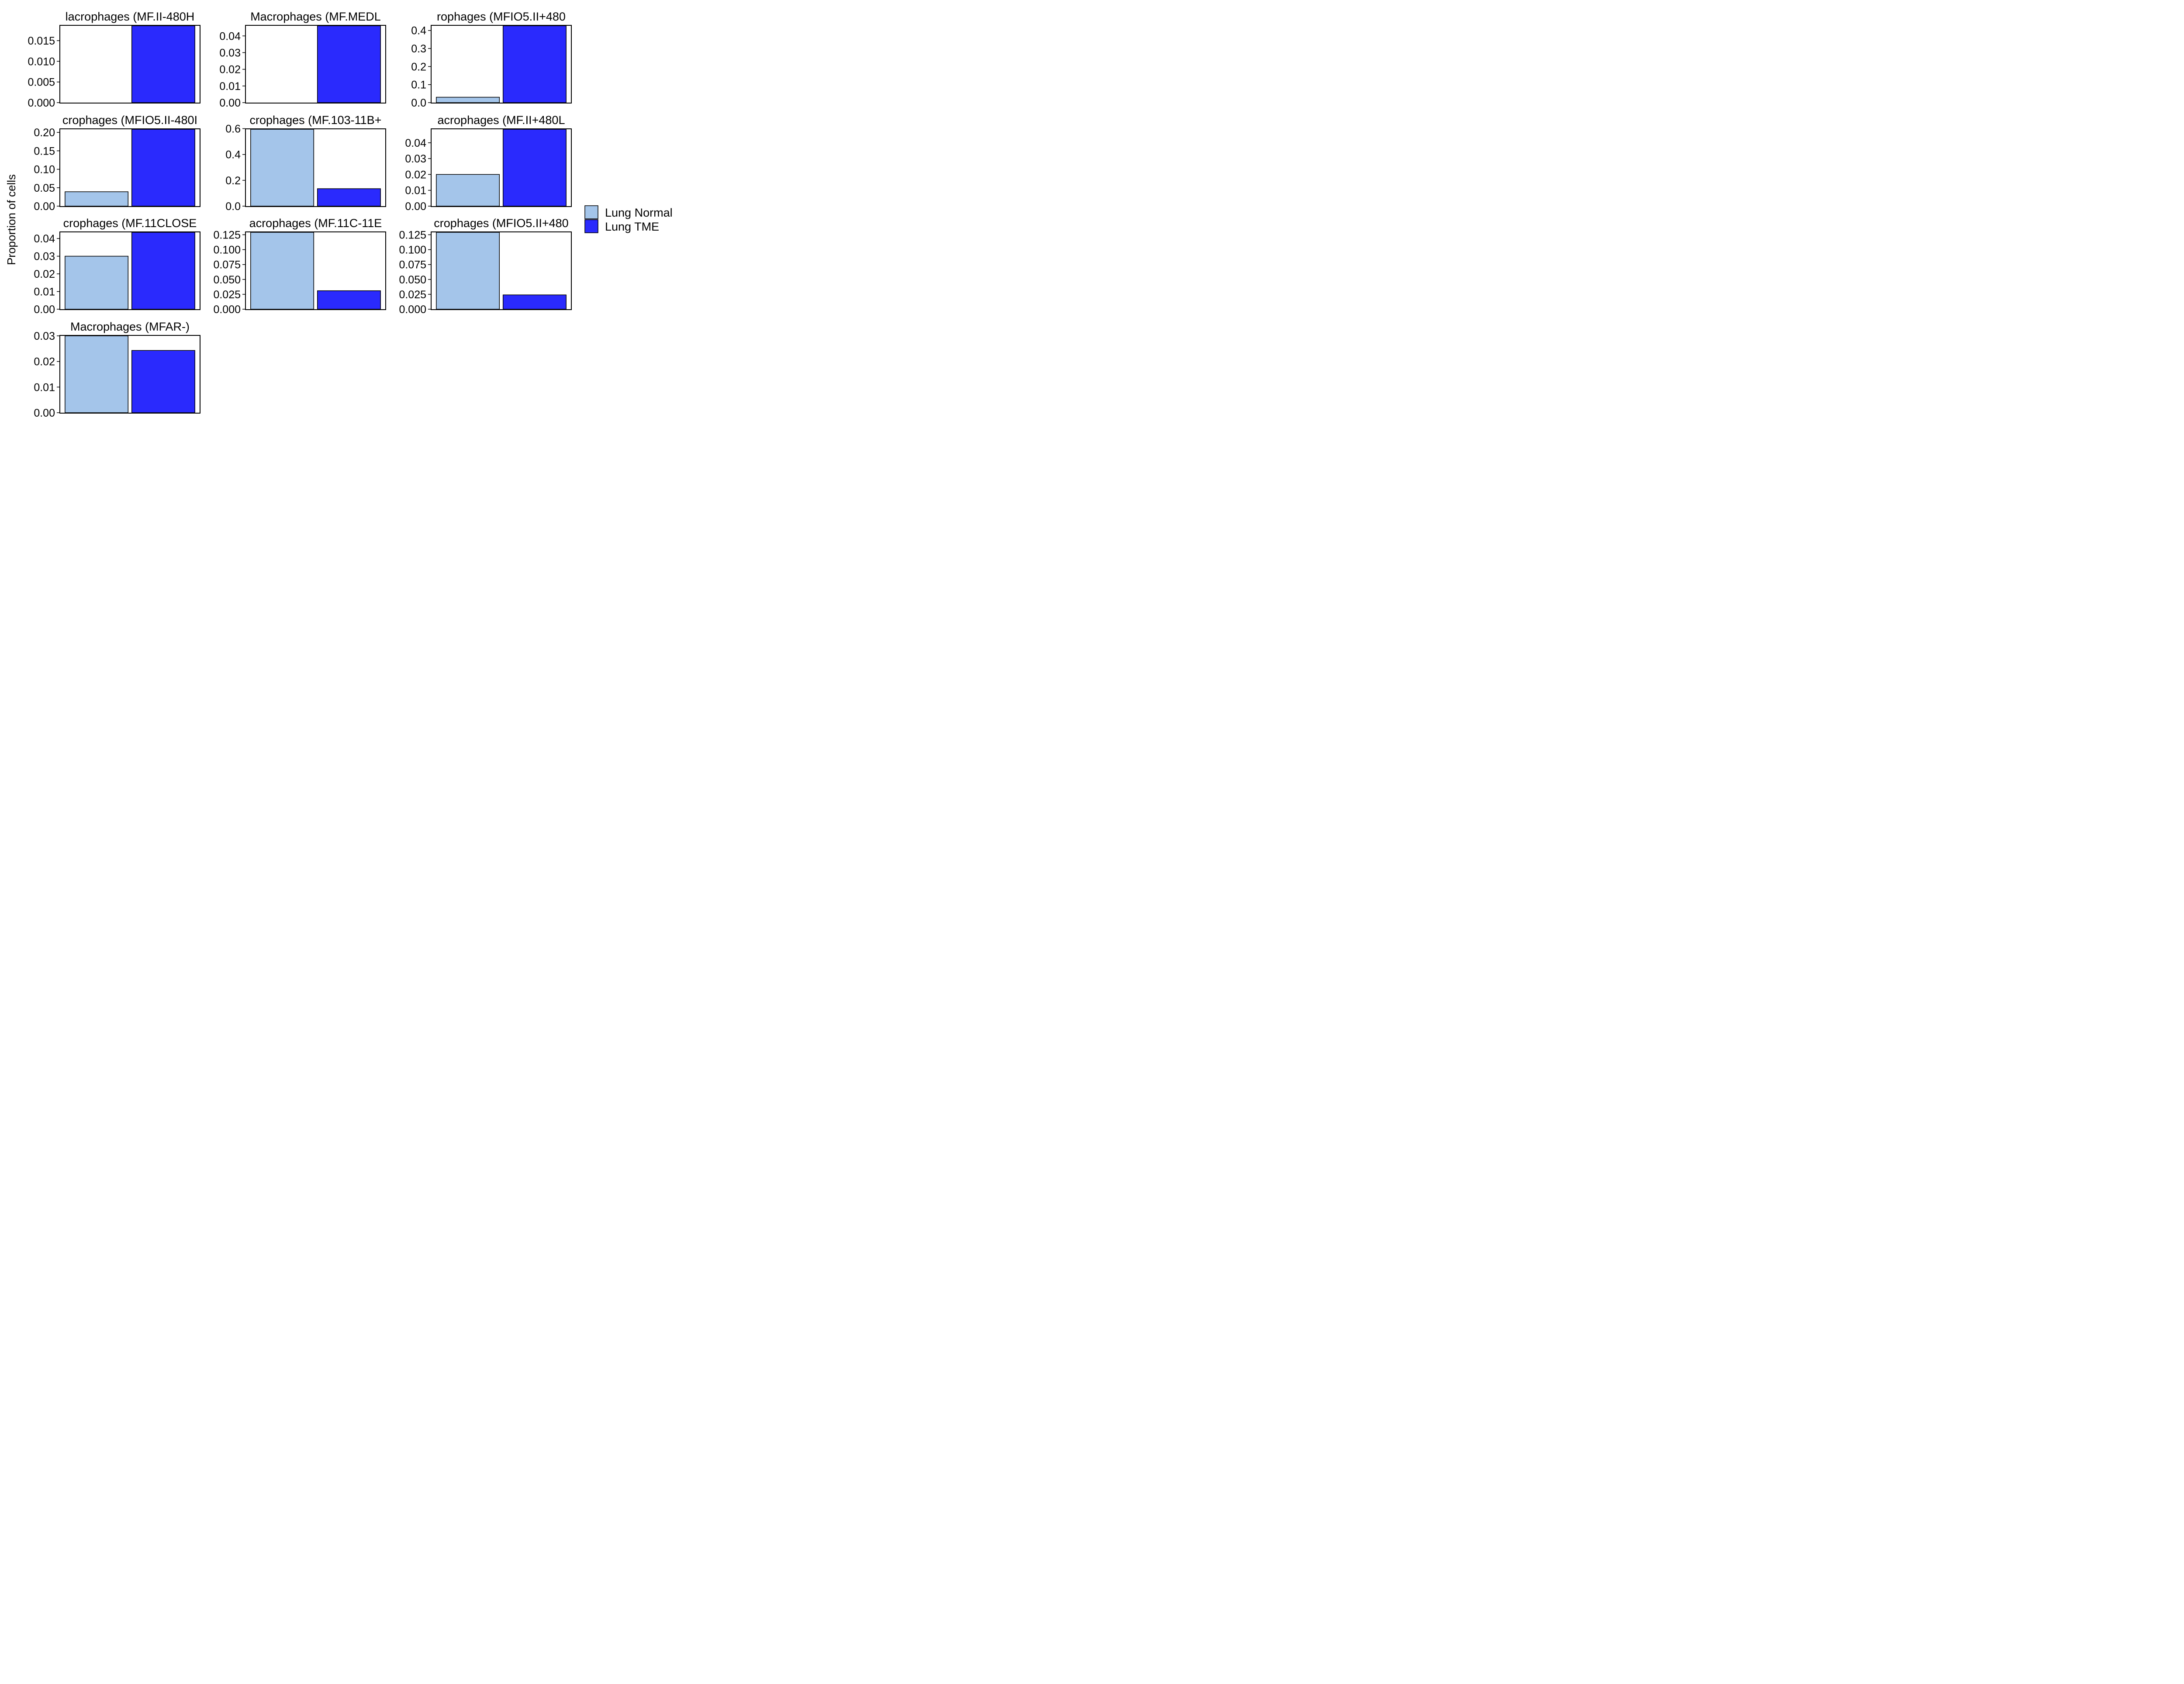 This screenshot has width=2184, height=1684. Describe the element at coordinates (418, 85) in the screenshot. I see `y-tick-label: 0.1` at that location.